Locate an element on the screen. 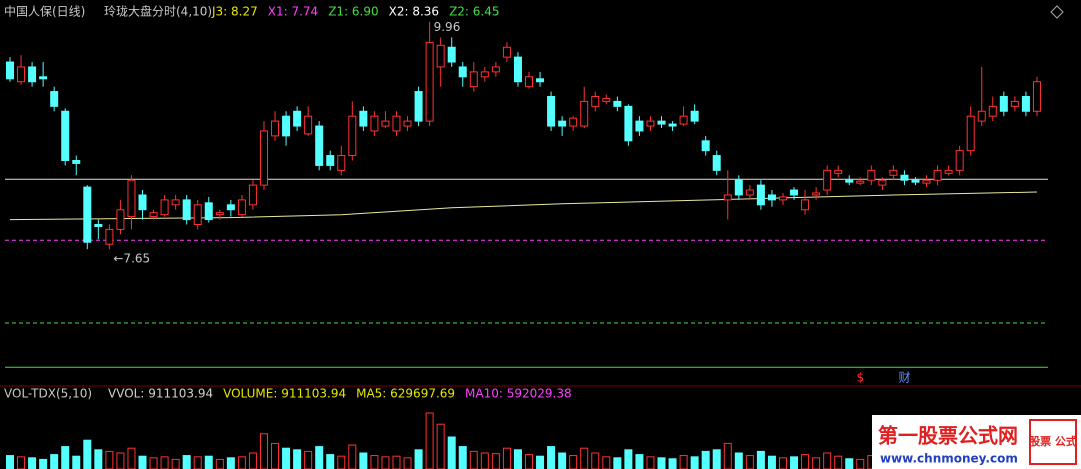 The height and width of the screenshot is (469, 1081). volume-title: VOL-TDX(5,10) is located at coordinates (48, 394).